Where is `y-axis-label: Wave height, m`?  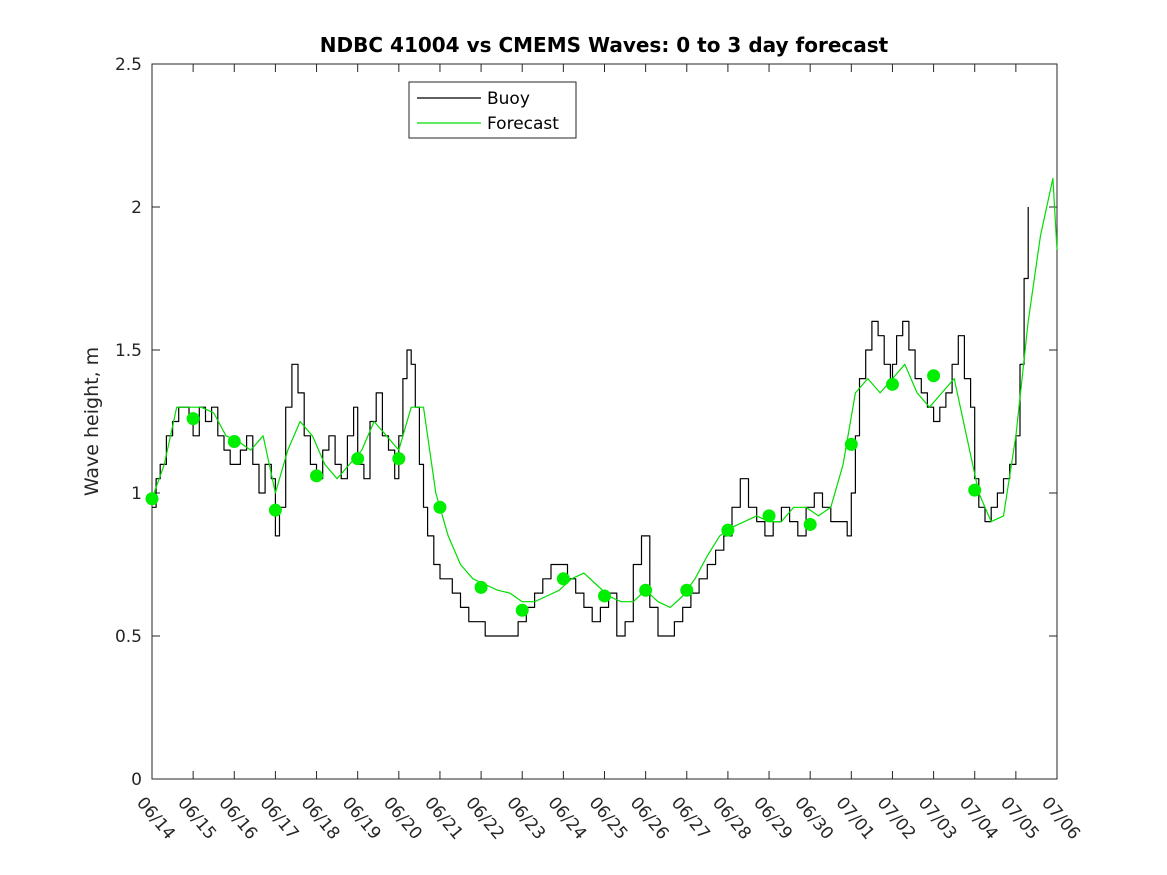
y-axis-label: Wave height, m is located at coordinates (92, 421).